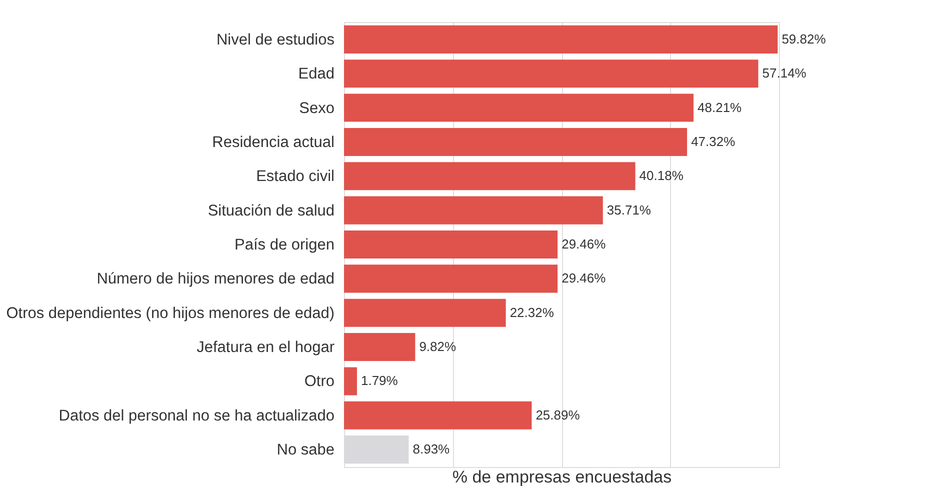 The image size is (949, 492). Describe the element at coordinates (804, 38) in the screenshot. I see `data-label: 59.82%` at that location.